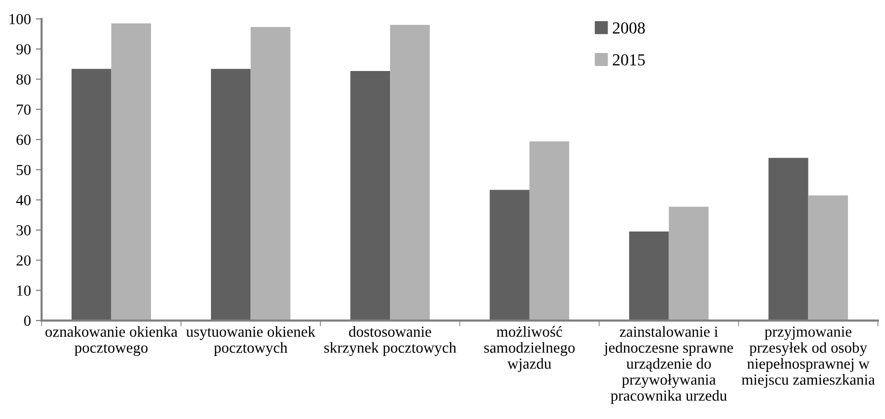 The height and width of the screenshot is (419, 885). What do you see at coordinates (23, 109) in the screenshot?
I see `y-tick-label: 70` at bounding box center [23, 109].